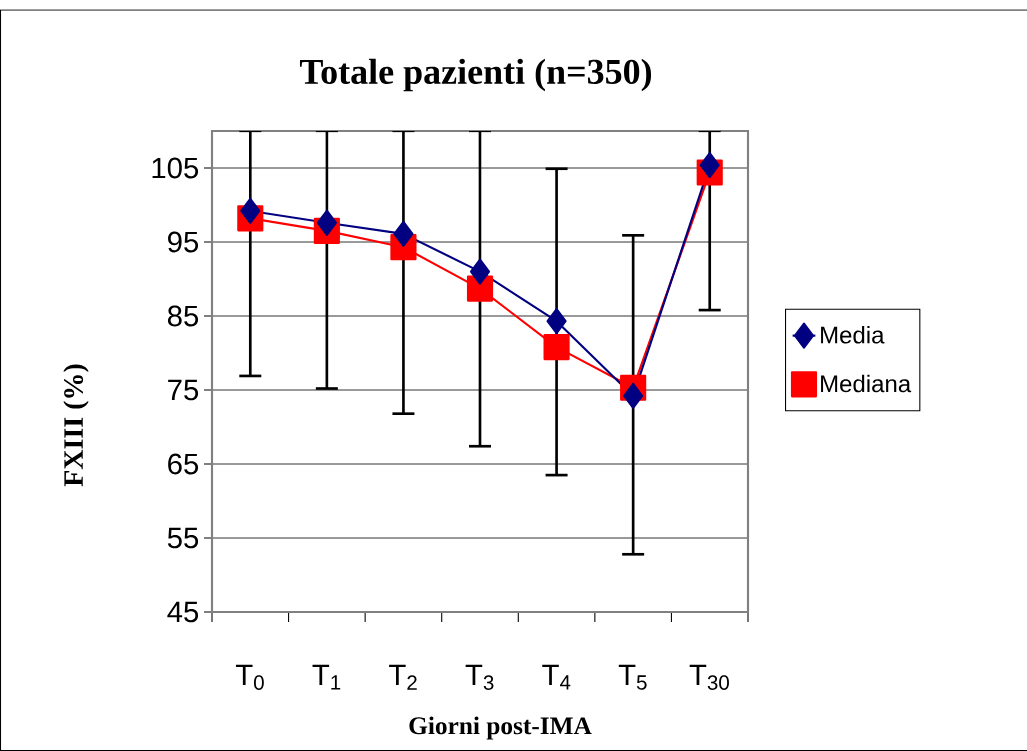 The width and height of the screenshot is (1027, 751). What do you see at coordinates (853, 334) in the screenshot?
I see `legend-label: Media` at bounding box center [853, 334].